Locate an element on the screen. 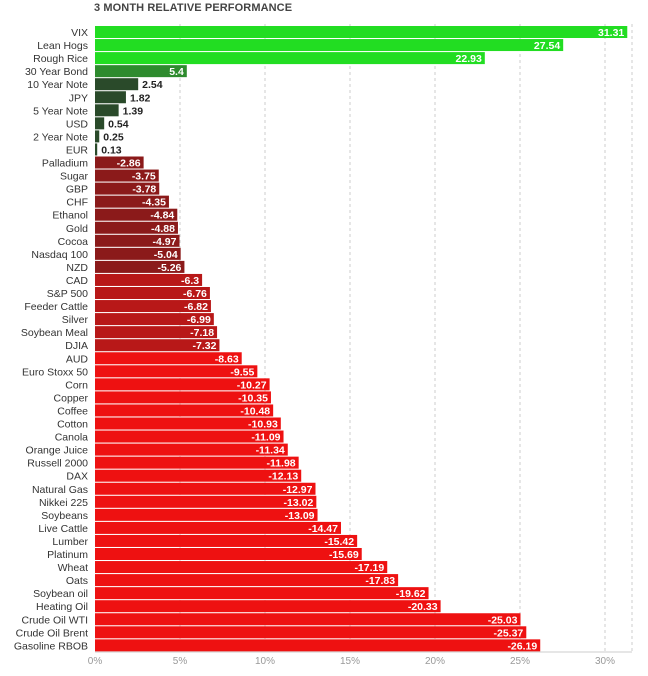  category-label: Wheat is located at coordinates (73, 568).